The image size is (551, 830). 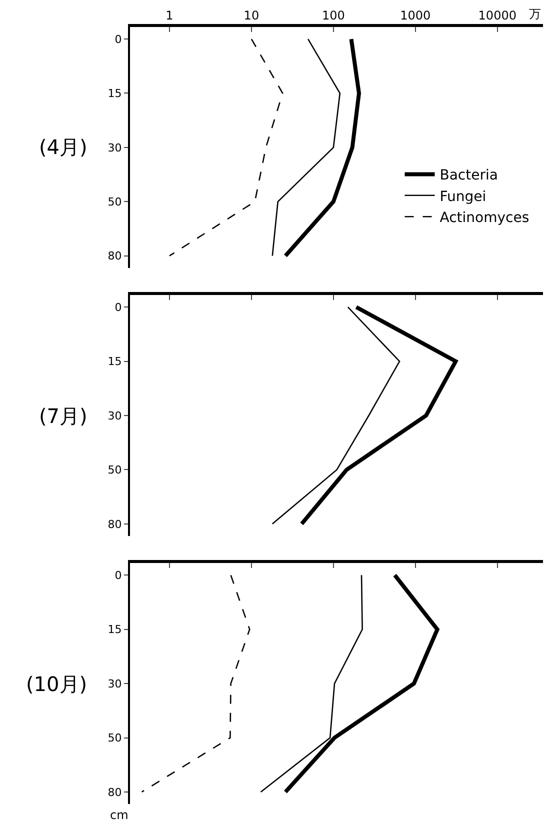 What do you see at coordinates (57, 684) in the screenshot?
I see `y-axis-title: (10月)` at bounding box center [57, 684].